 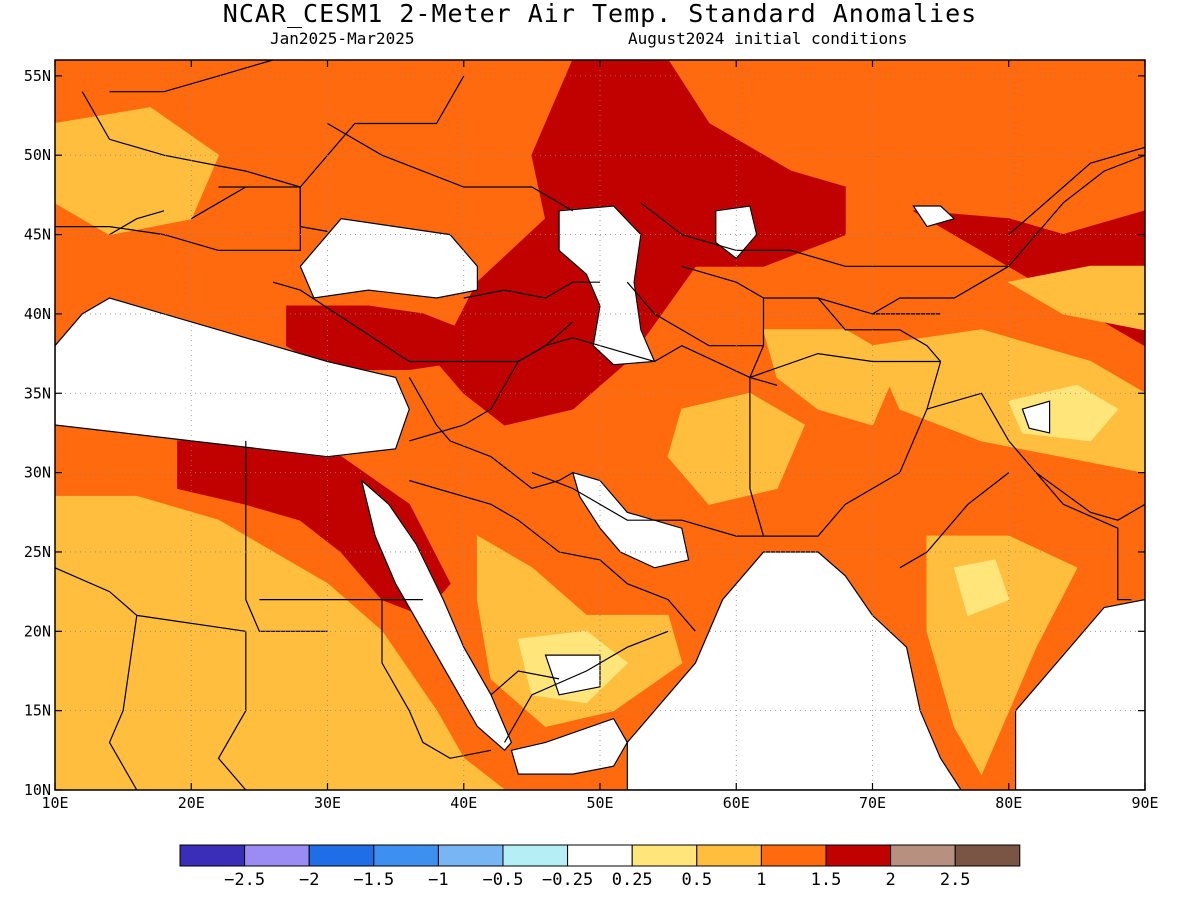 I want to click on coastline-gulf-of-aden, so click(x=569, y=746).